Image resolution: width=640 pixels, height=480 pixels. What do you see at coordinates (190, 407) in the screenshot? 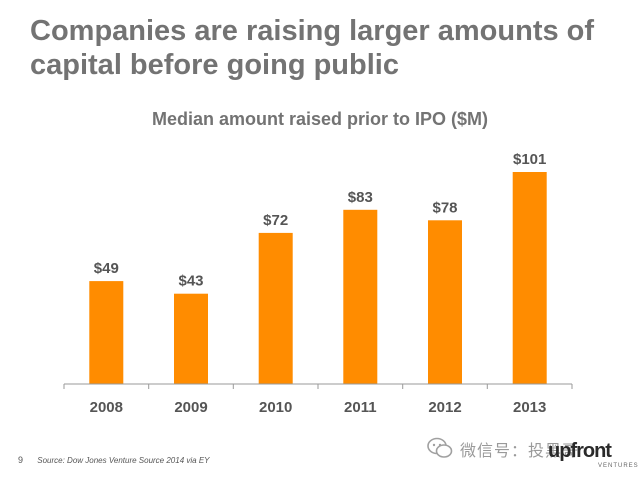
I see `x-tick-2009: 2009` at bounding box center [190, 407].